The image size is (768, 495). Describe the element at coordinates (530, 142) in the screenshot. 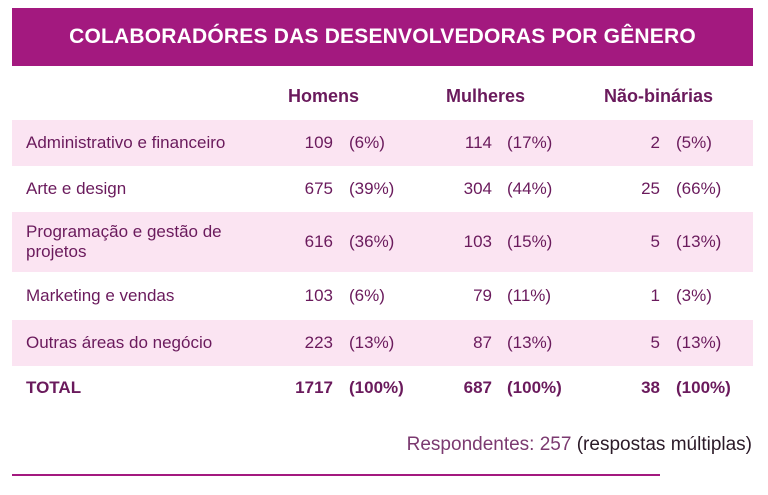

I see `percent: (17%)` at that location.